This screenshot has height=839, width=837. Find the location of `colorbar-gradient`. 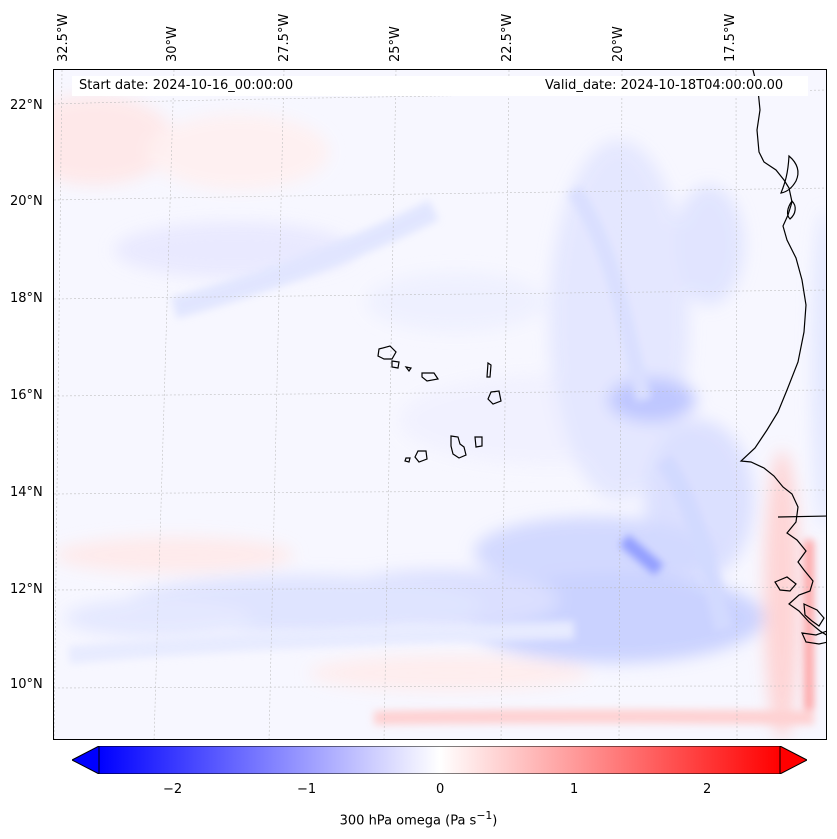

colorbar-gradient is located at coordinates (439, 760).